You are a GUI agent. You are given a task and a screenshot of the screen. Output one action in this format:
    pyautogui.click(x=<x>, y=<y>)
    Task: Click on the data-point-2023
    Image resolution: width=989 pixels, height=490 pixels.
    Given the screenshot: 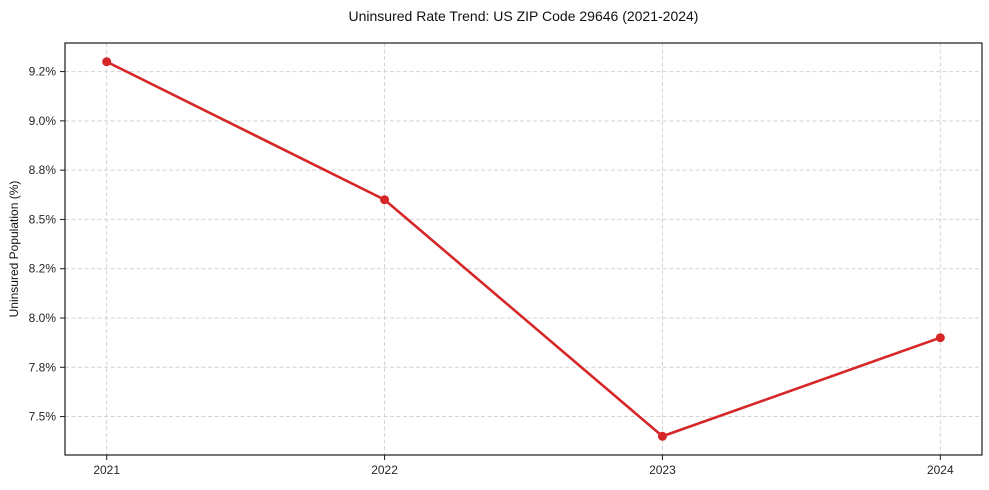 What is the action you would take?
    pyautogui.click(x=662, y=436)
    